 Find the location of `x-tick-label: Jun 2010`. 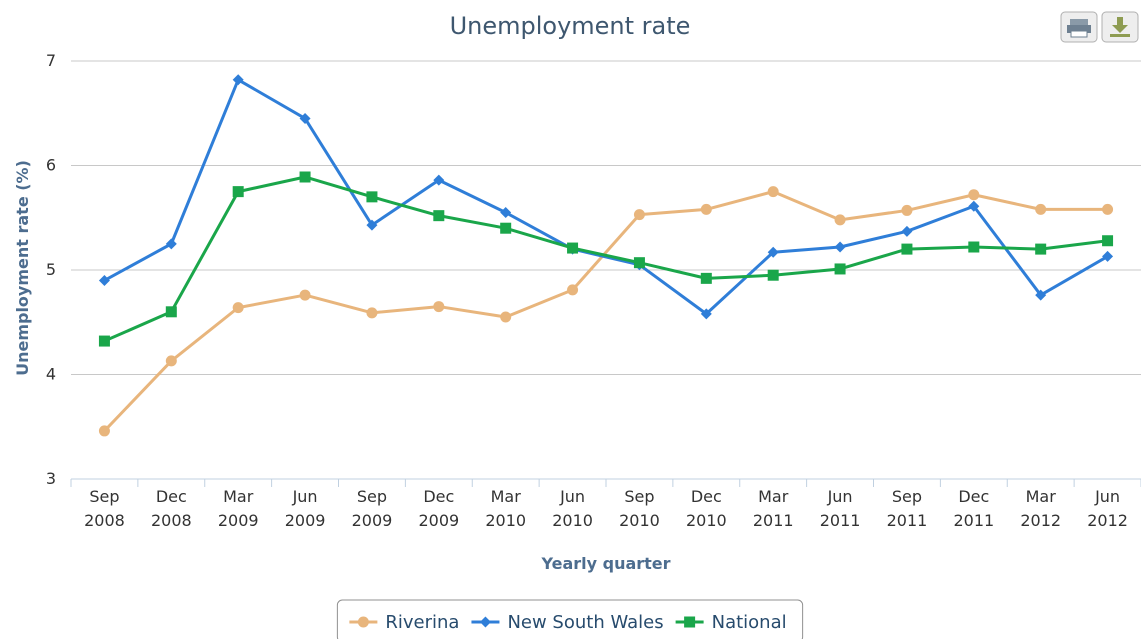

x-tick-label: Jun 2010 is located at coordinates (572, 508).